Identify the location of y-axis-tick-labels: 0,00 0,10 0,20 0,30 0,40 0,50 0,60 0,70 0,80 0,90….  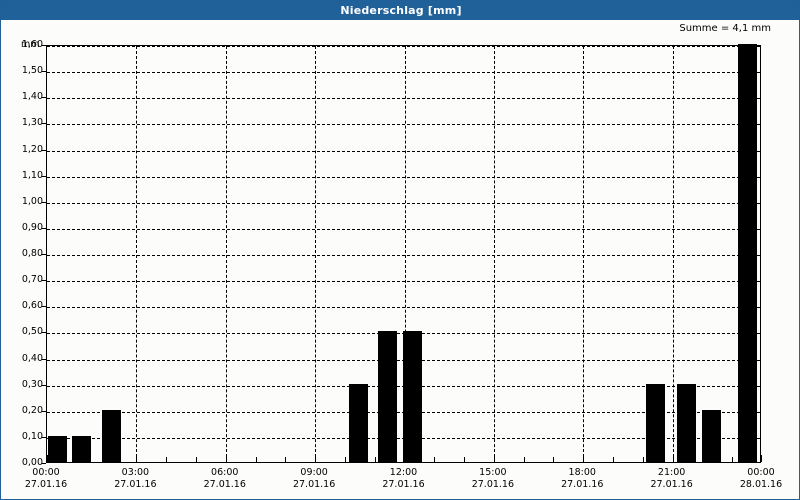
(23, 253).